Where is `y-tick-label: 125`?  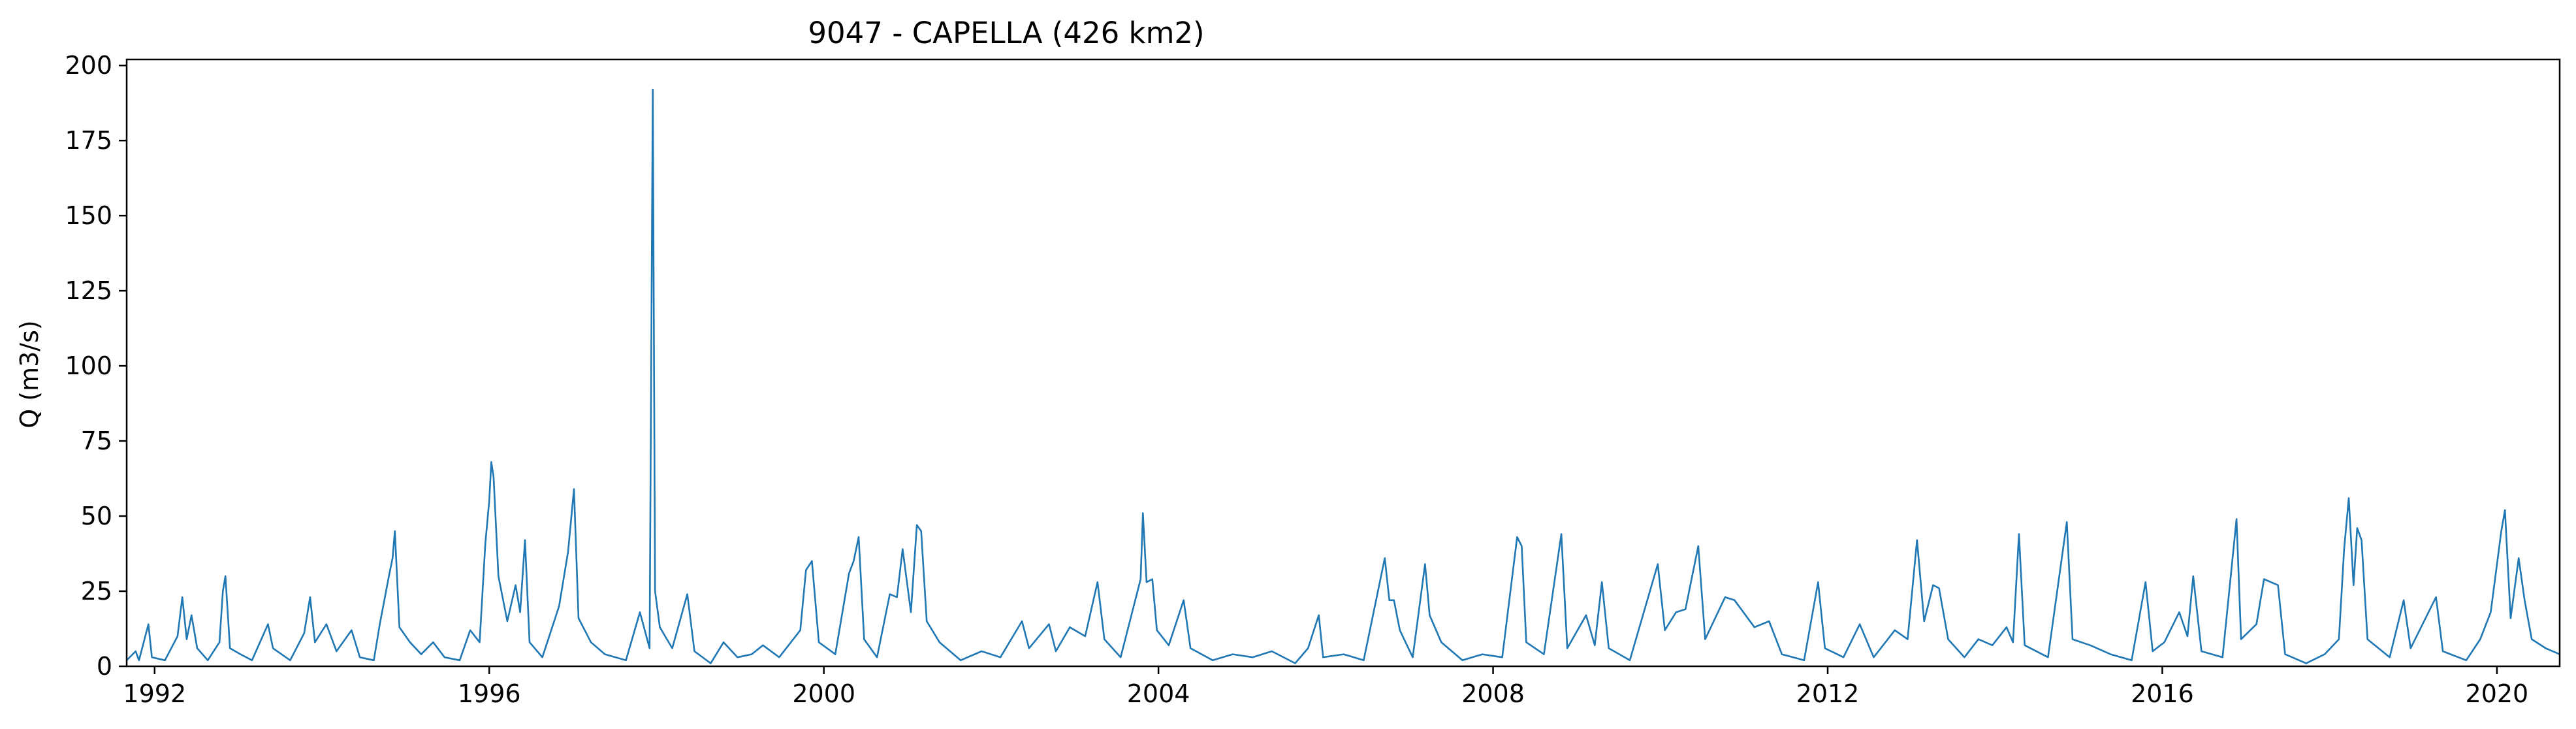 y-tick-label: 125 is located at coordinates (89, 290).